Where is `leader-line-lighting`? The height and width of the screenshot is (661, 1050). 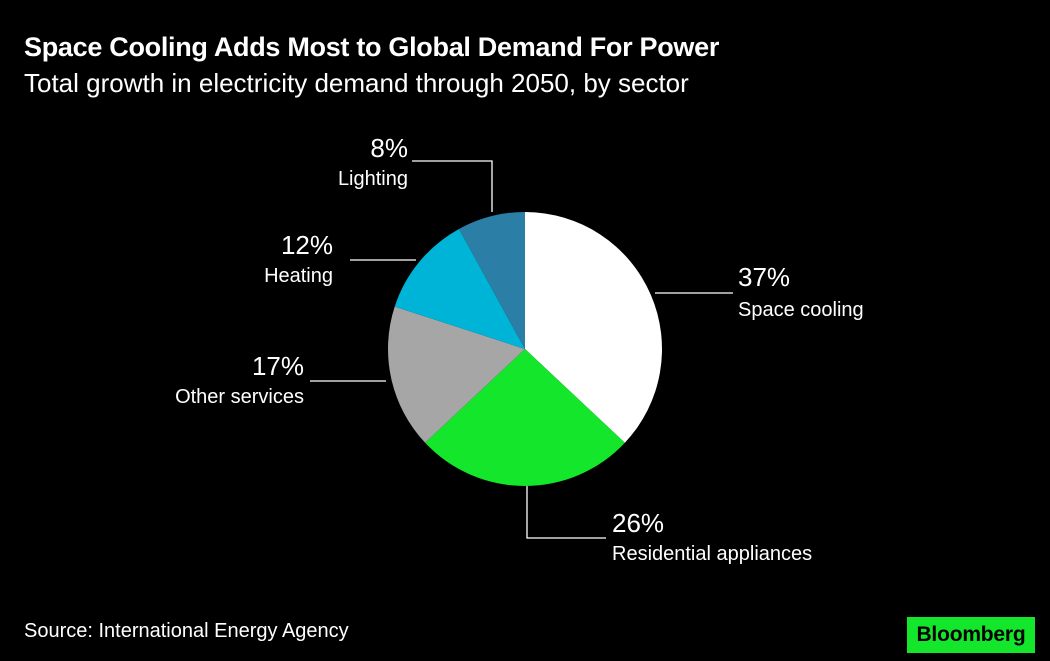 leader-line-lighting is located at coordinates (452, 186).